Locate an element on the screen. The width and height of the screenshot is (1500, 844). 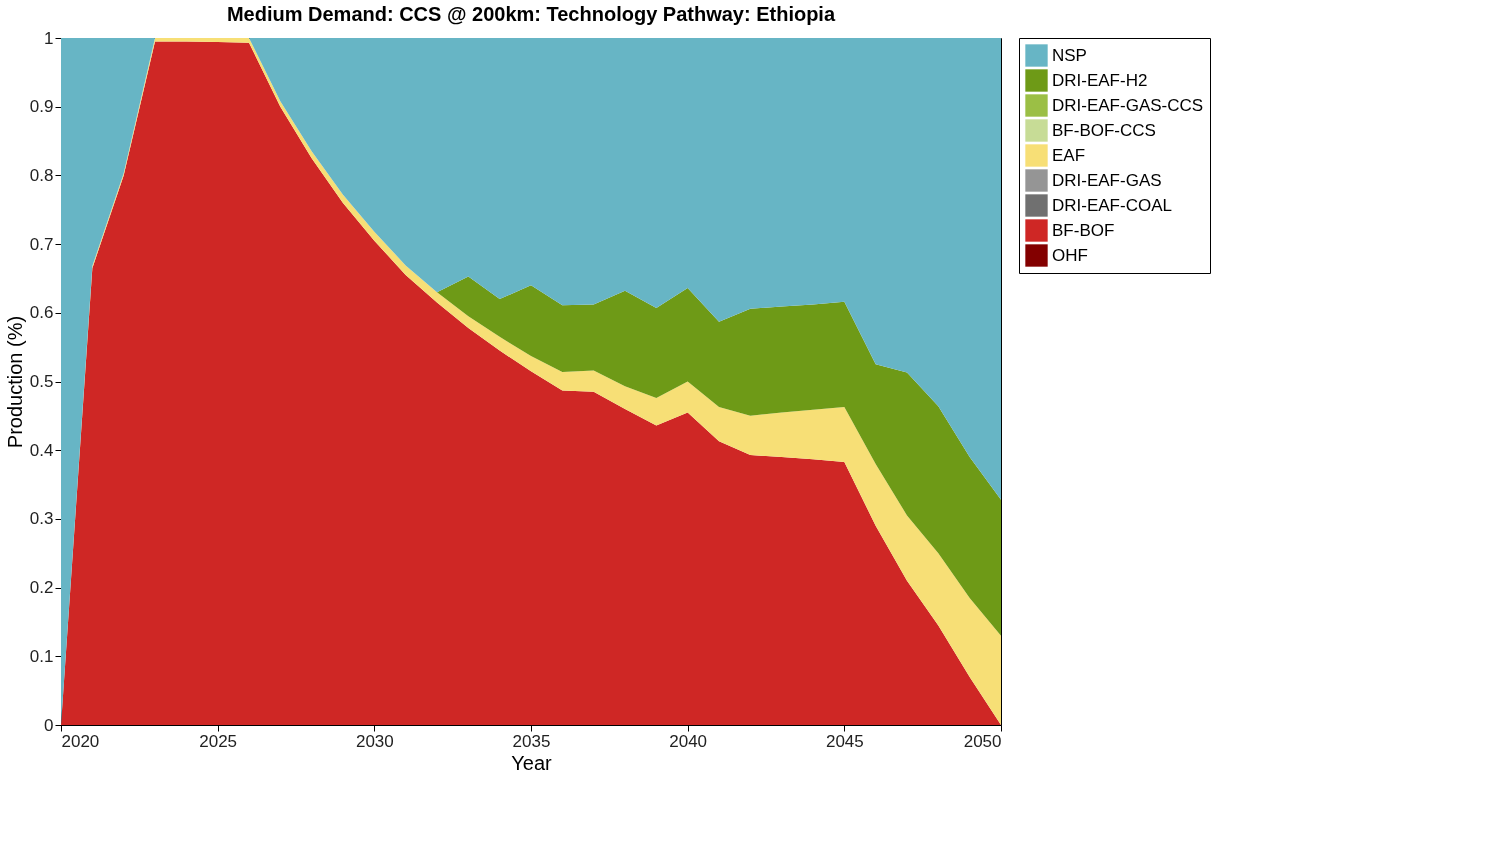
legend-label: EAF is located at coordinates (1069, 155).